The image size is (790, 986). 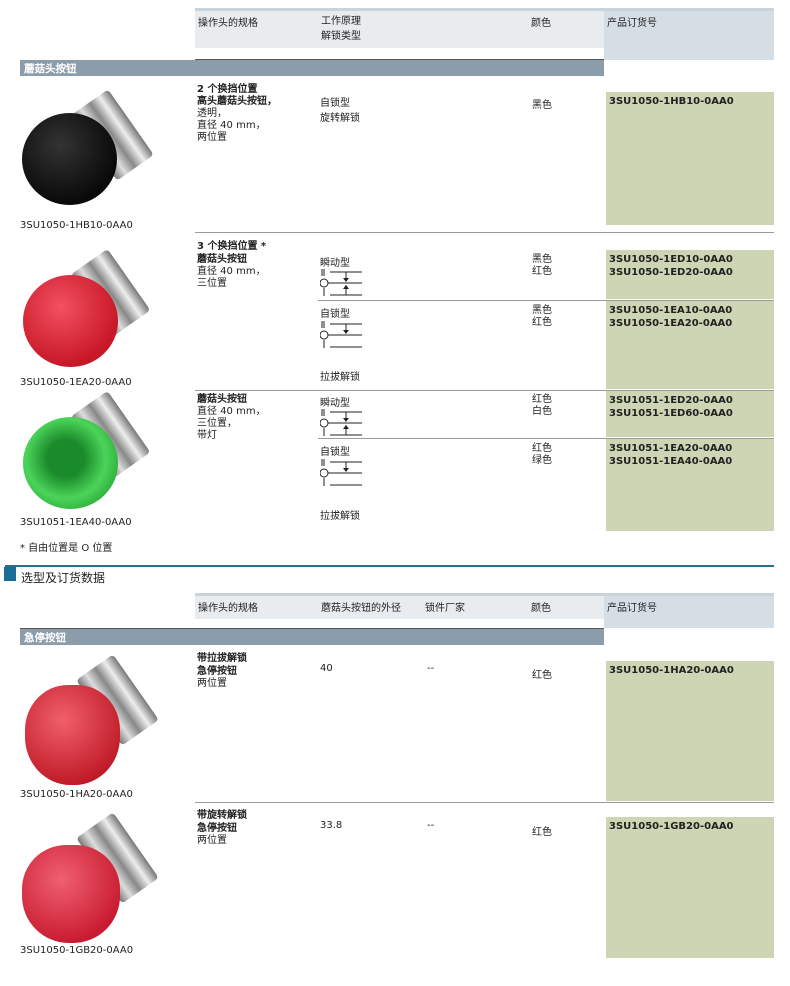 What do you see at coordinates (63, 578) in the screenshot?
I see `section-title: 选型及订货数据` at bounding box center [63, 578].